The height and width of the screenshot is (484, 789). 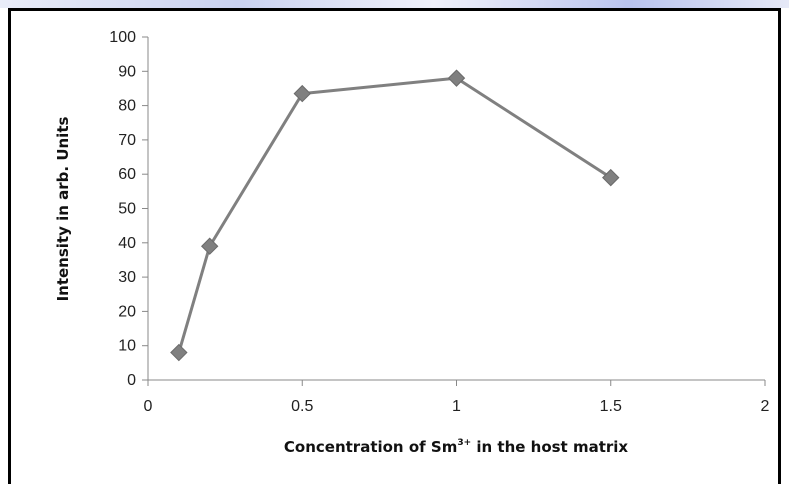 I want to click on top-decorative-band, so click(x=394, y=4).